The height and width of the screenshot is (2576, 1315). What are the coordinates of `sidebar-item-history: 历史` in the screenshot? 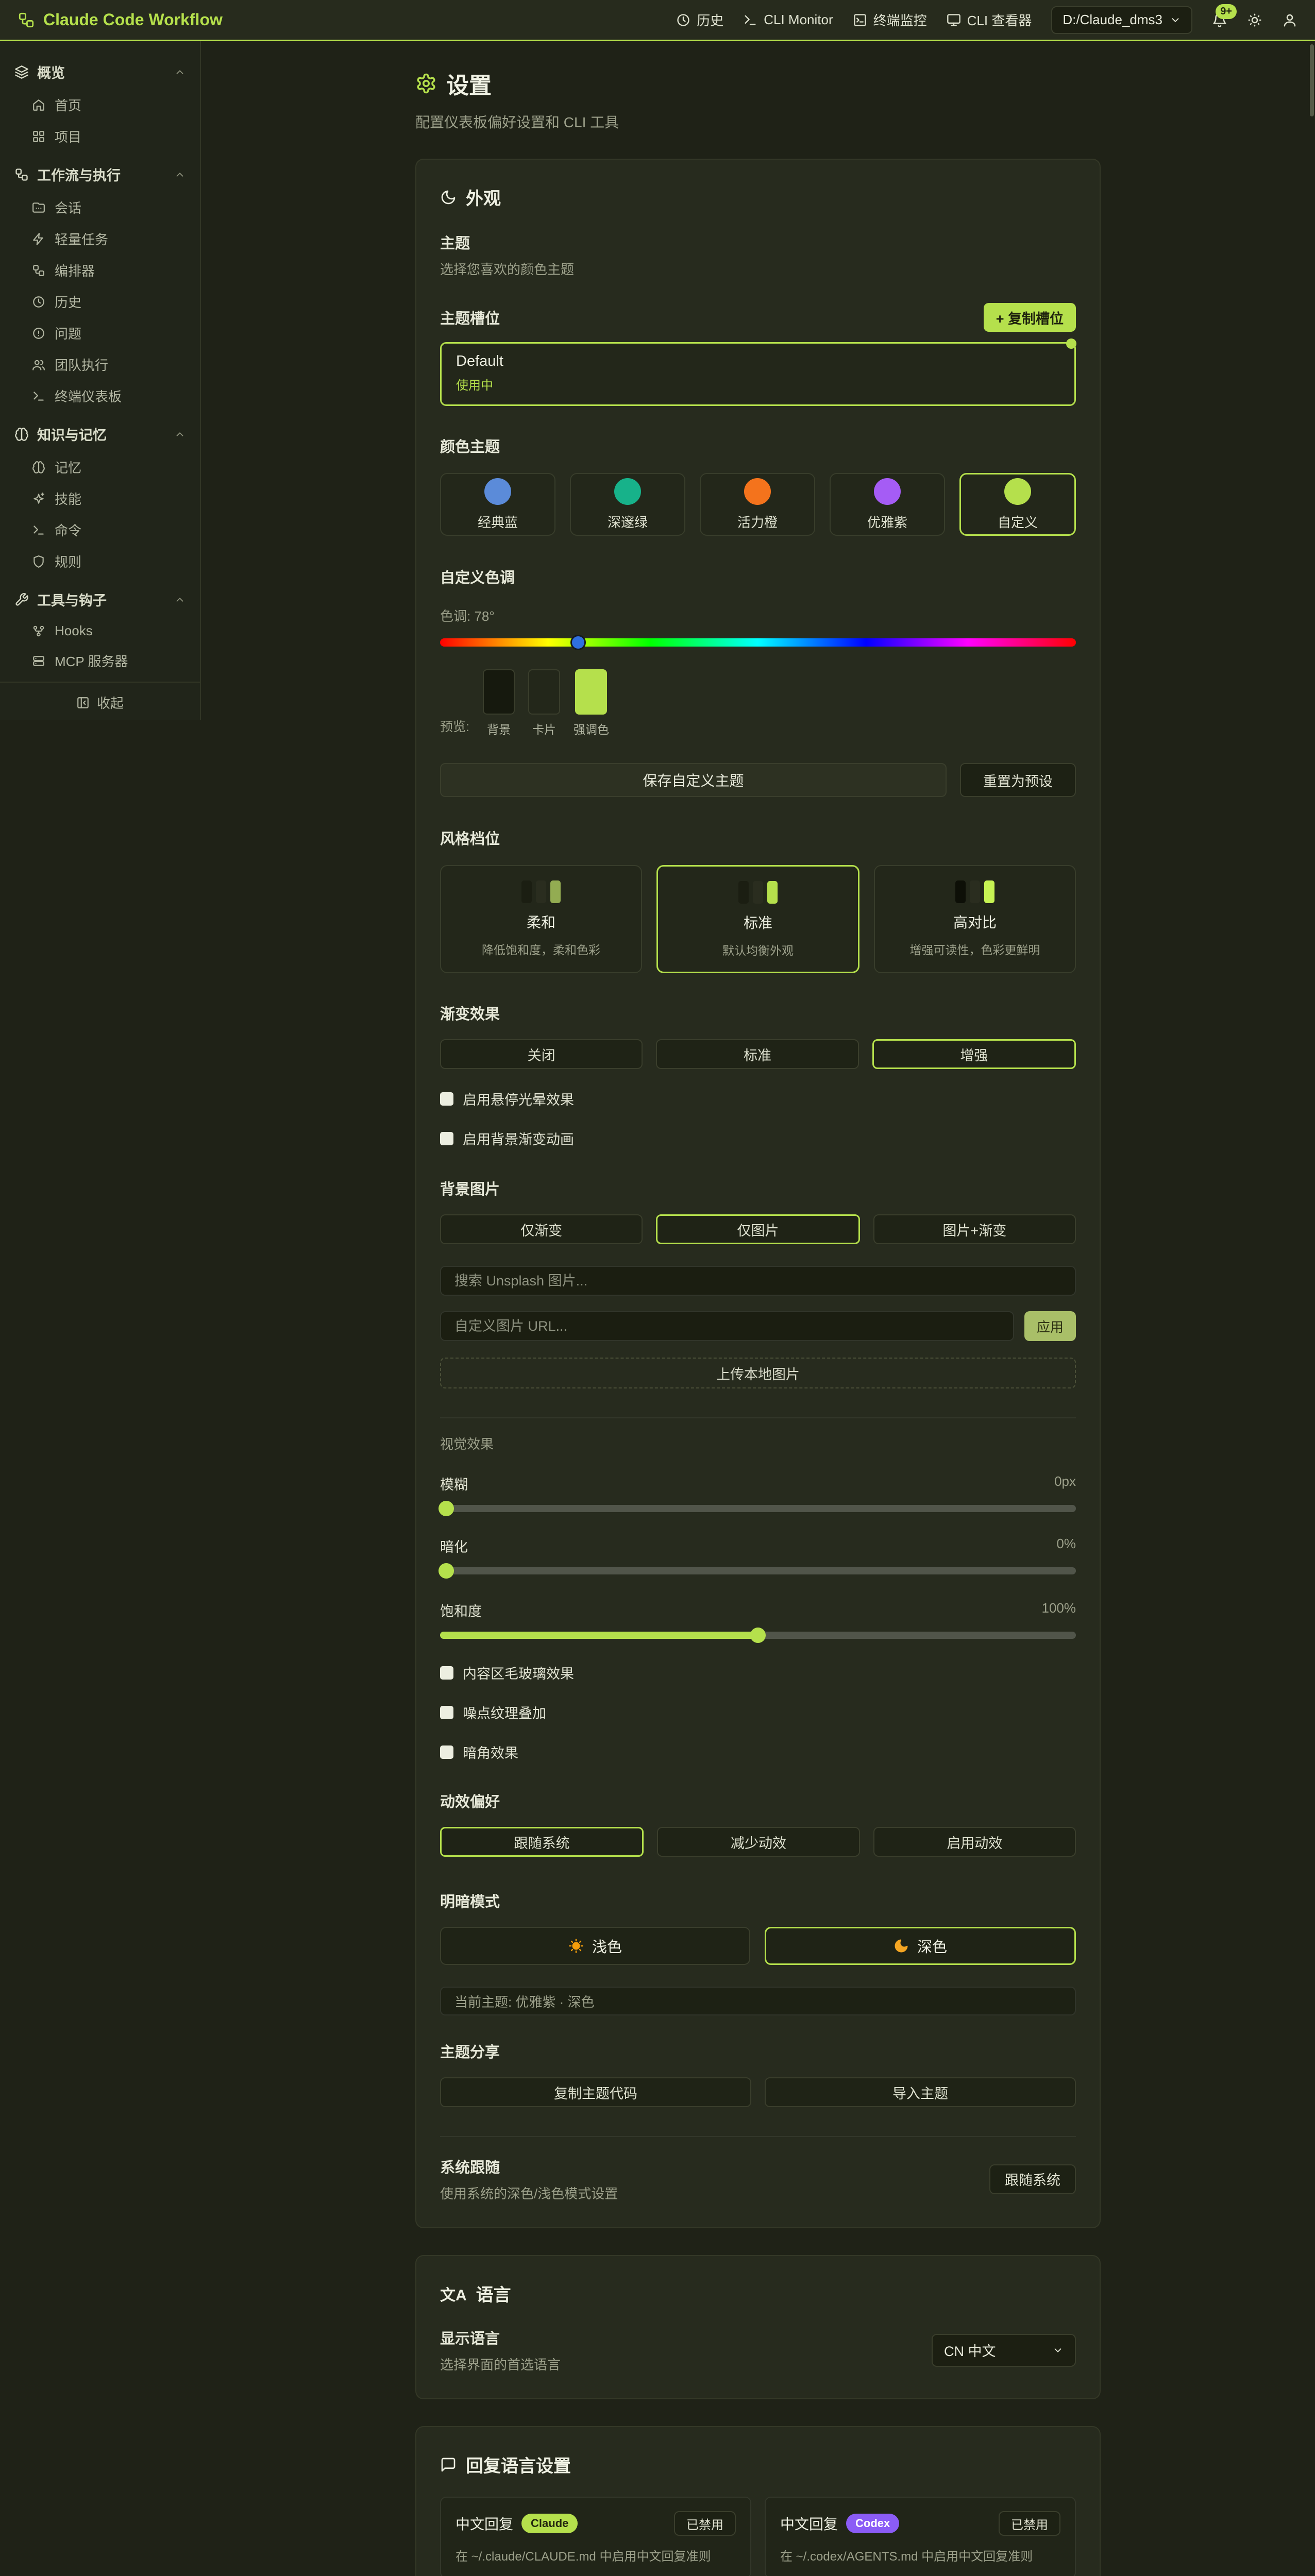 It's located at (100, 301).